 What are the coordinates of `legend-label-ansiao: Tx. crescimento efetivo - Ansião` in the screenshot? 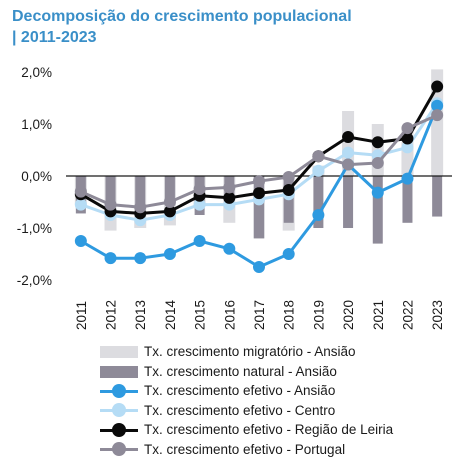 It's located at (240, 391).